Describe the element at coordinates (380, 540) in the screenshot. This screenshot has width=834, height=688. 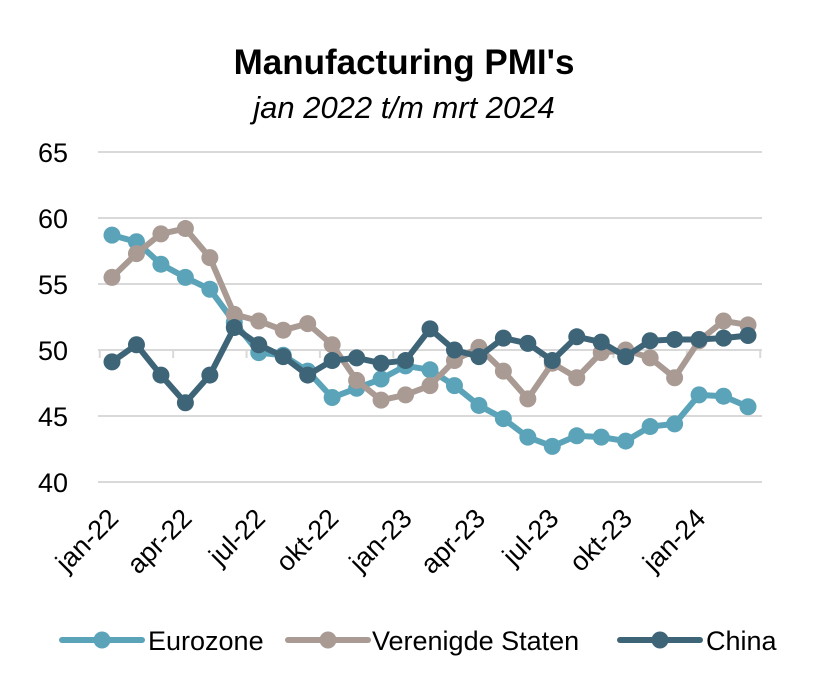
I see `x-tick-label: jan-23` at that location.